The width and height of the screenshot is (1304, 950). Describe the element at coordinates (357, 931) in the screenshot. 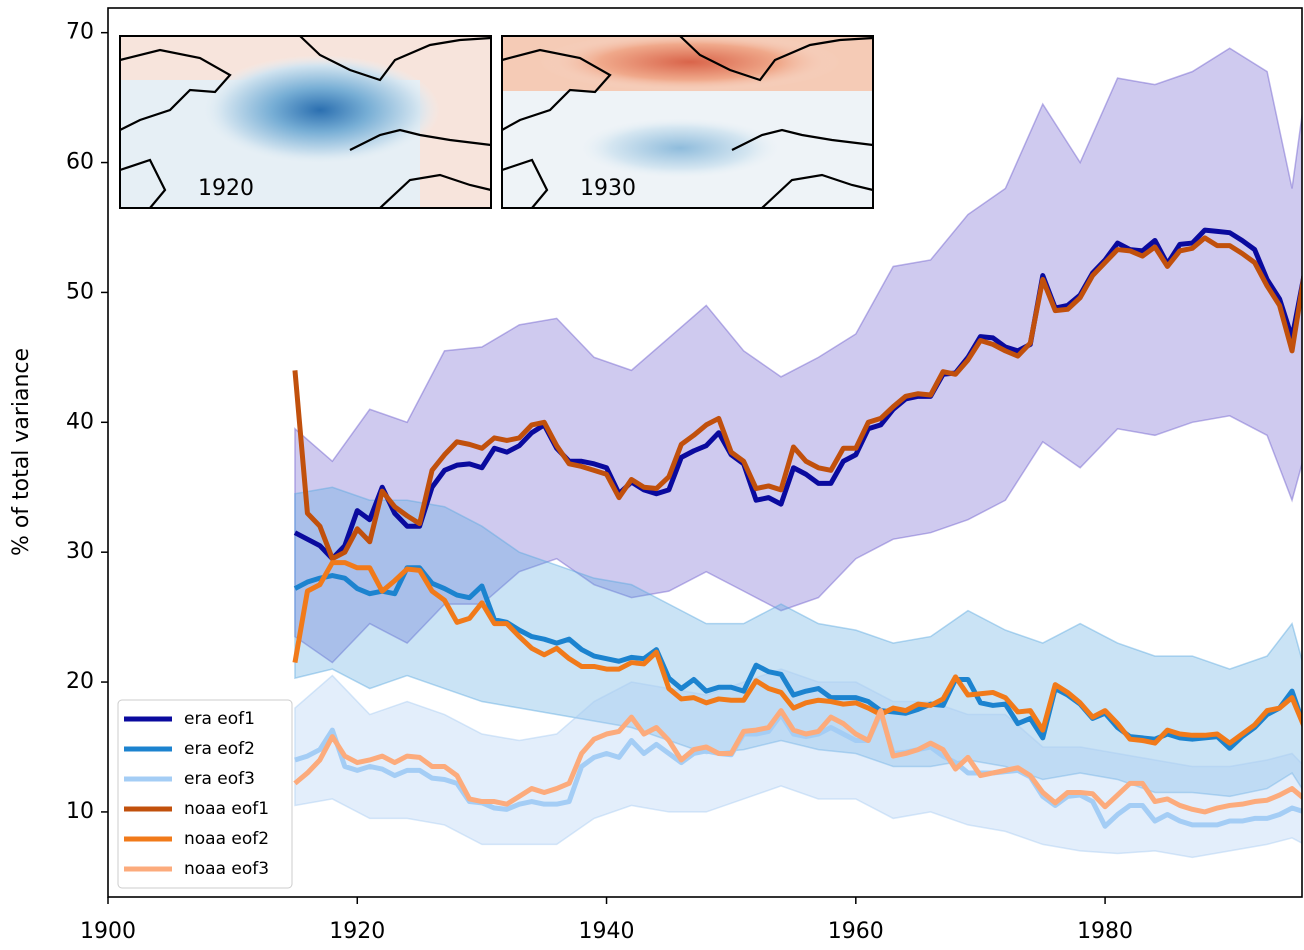

I see `x-tick-label: 1920` at that location.